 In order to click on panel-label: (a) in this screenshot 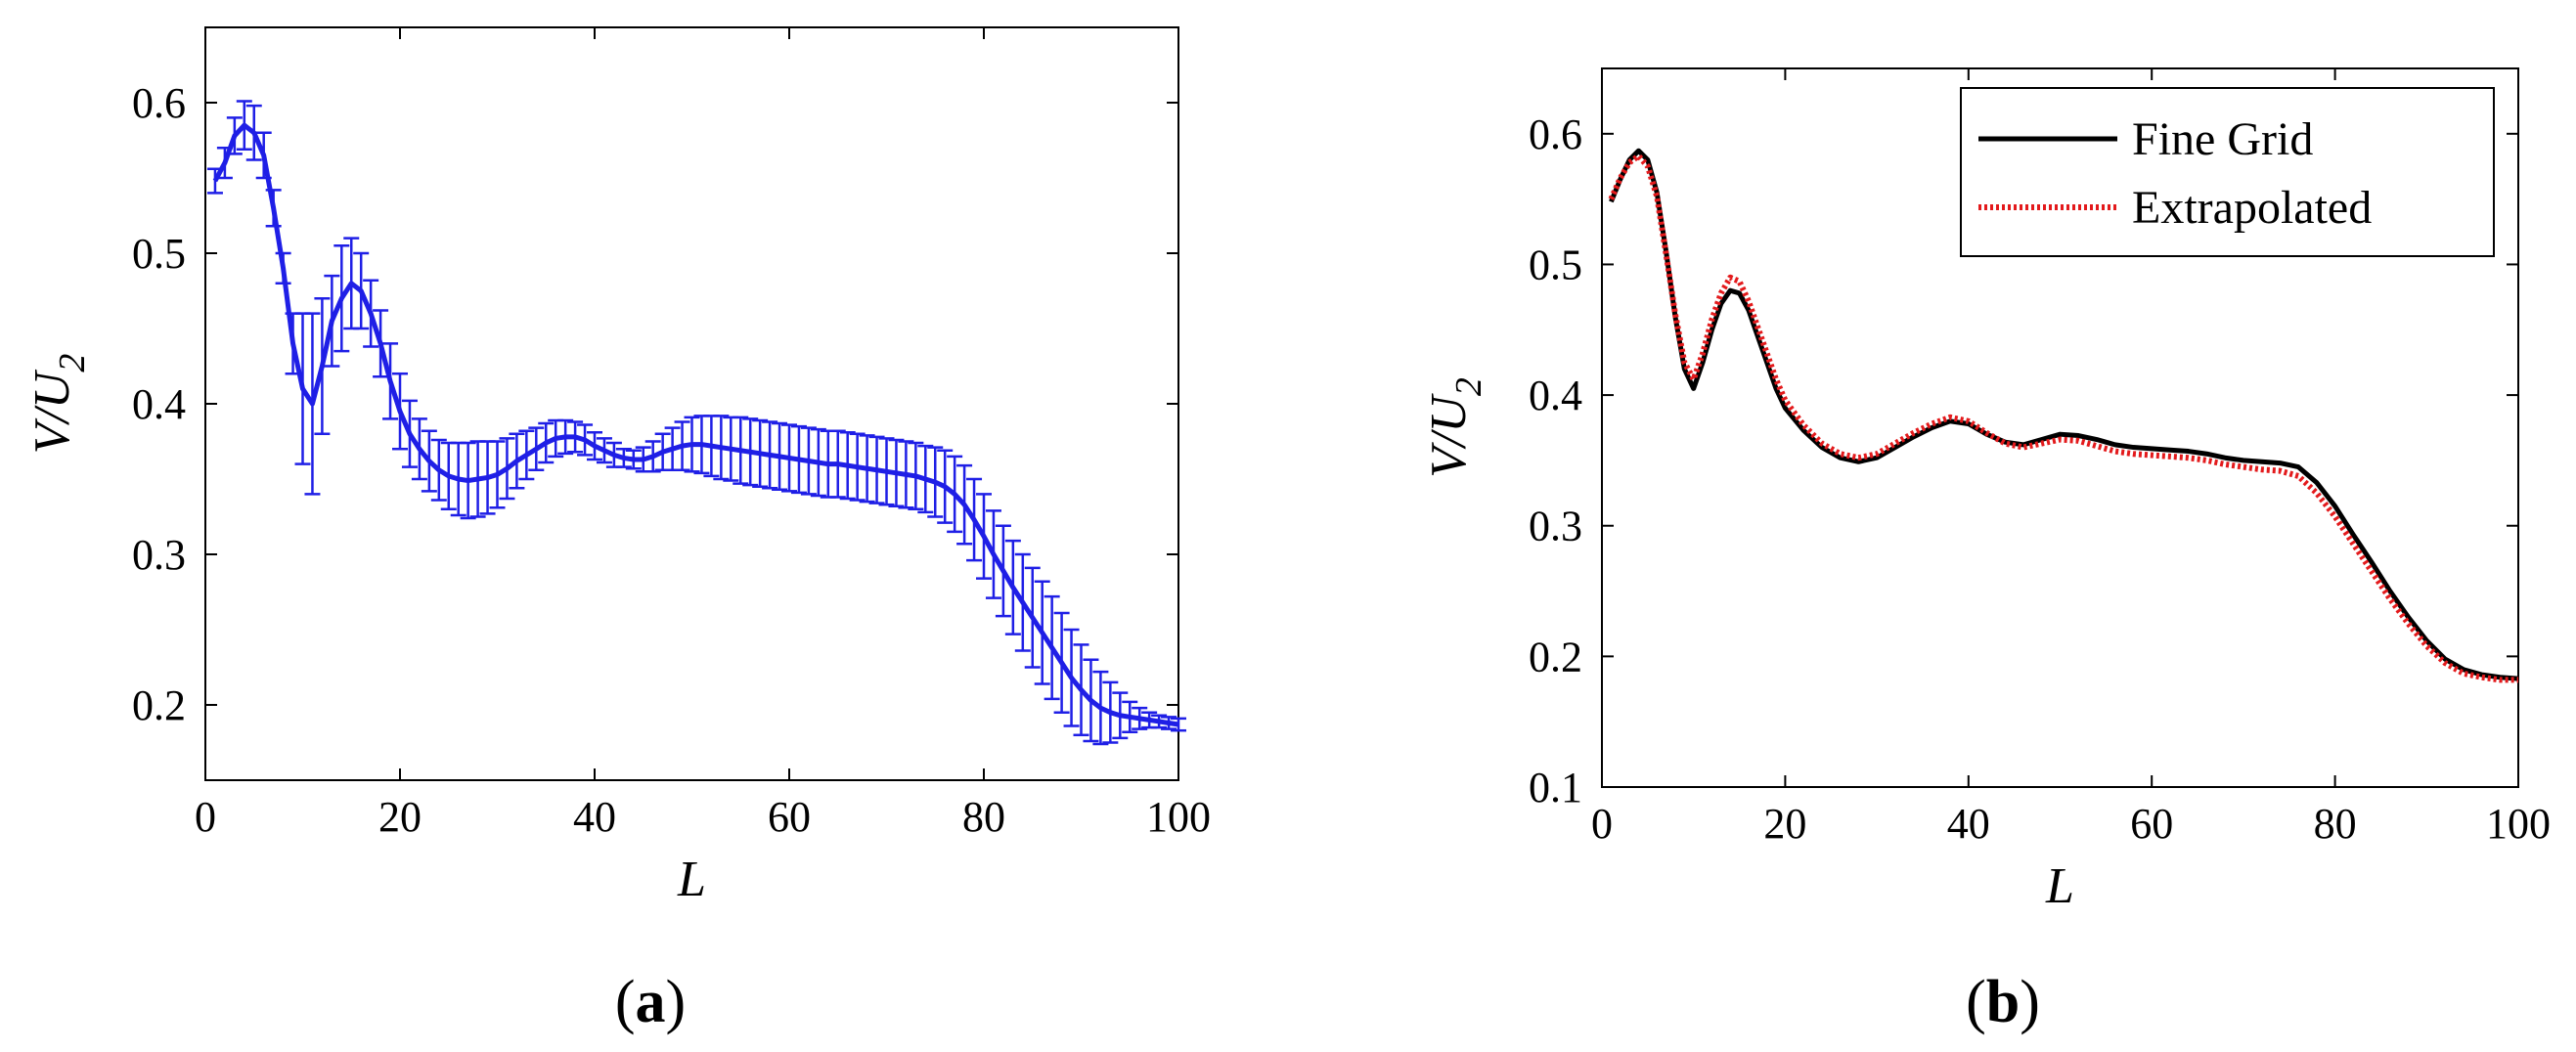, I will do `click(650, 1002)`.